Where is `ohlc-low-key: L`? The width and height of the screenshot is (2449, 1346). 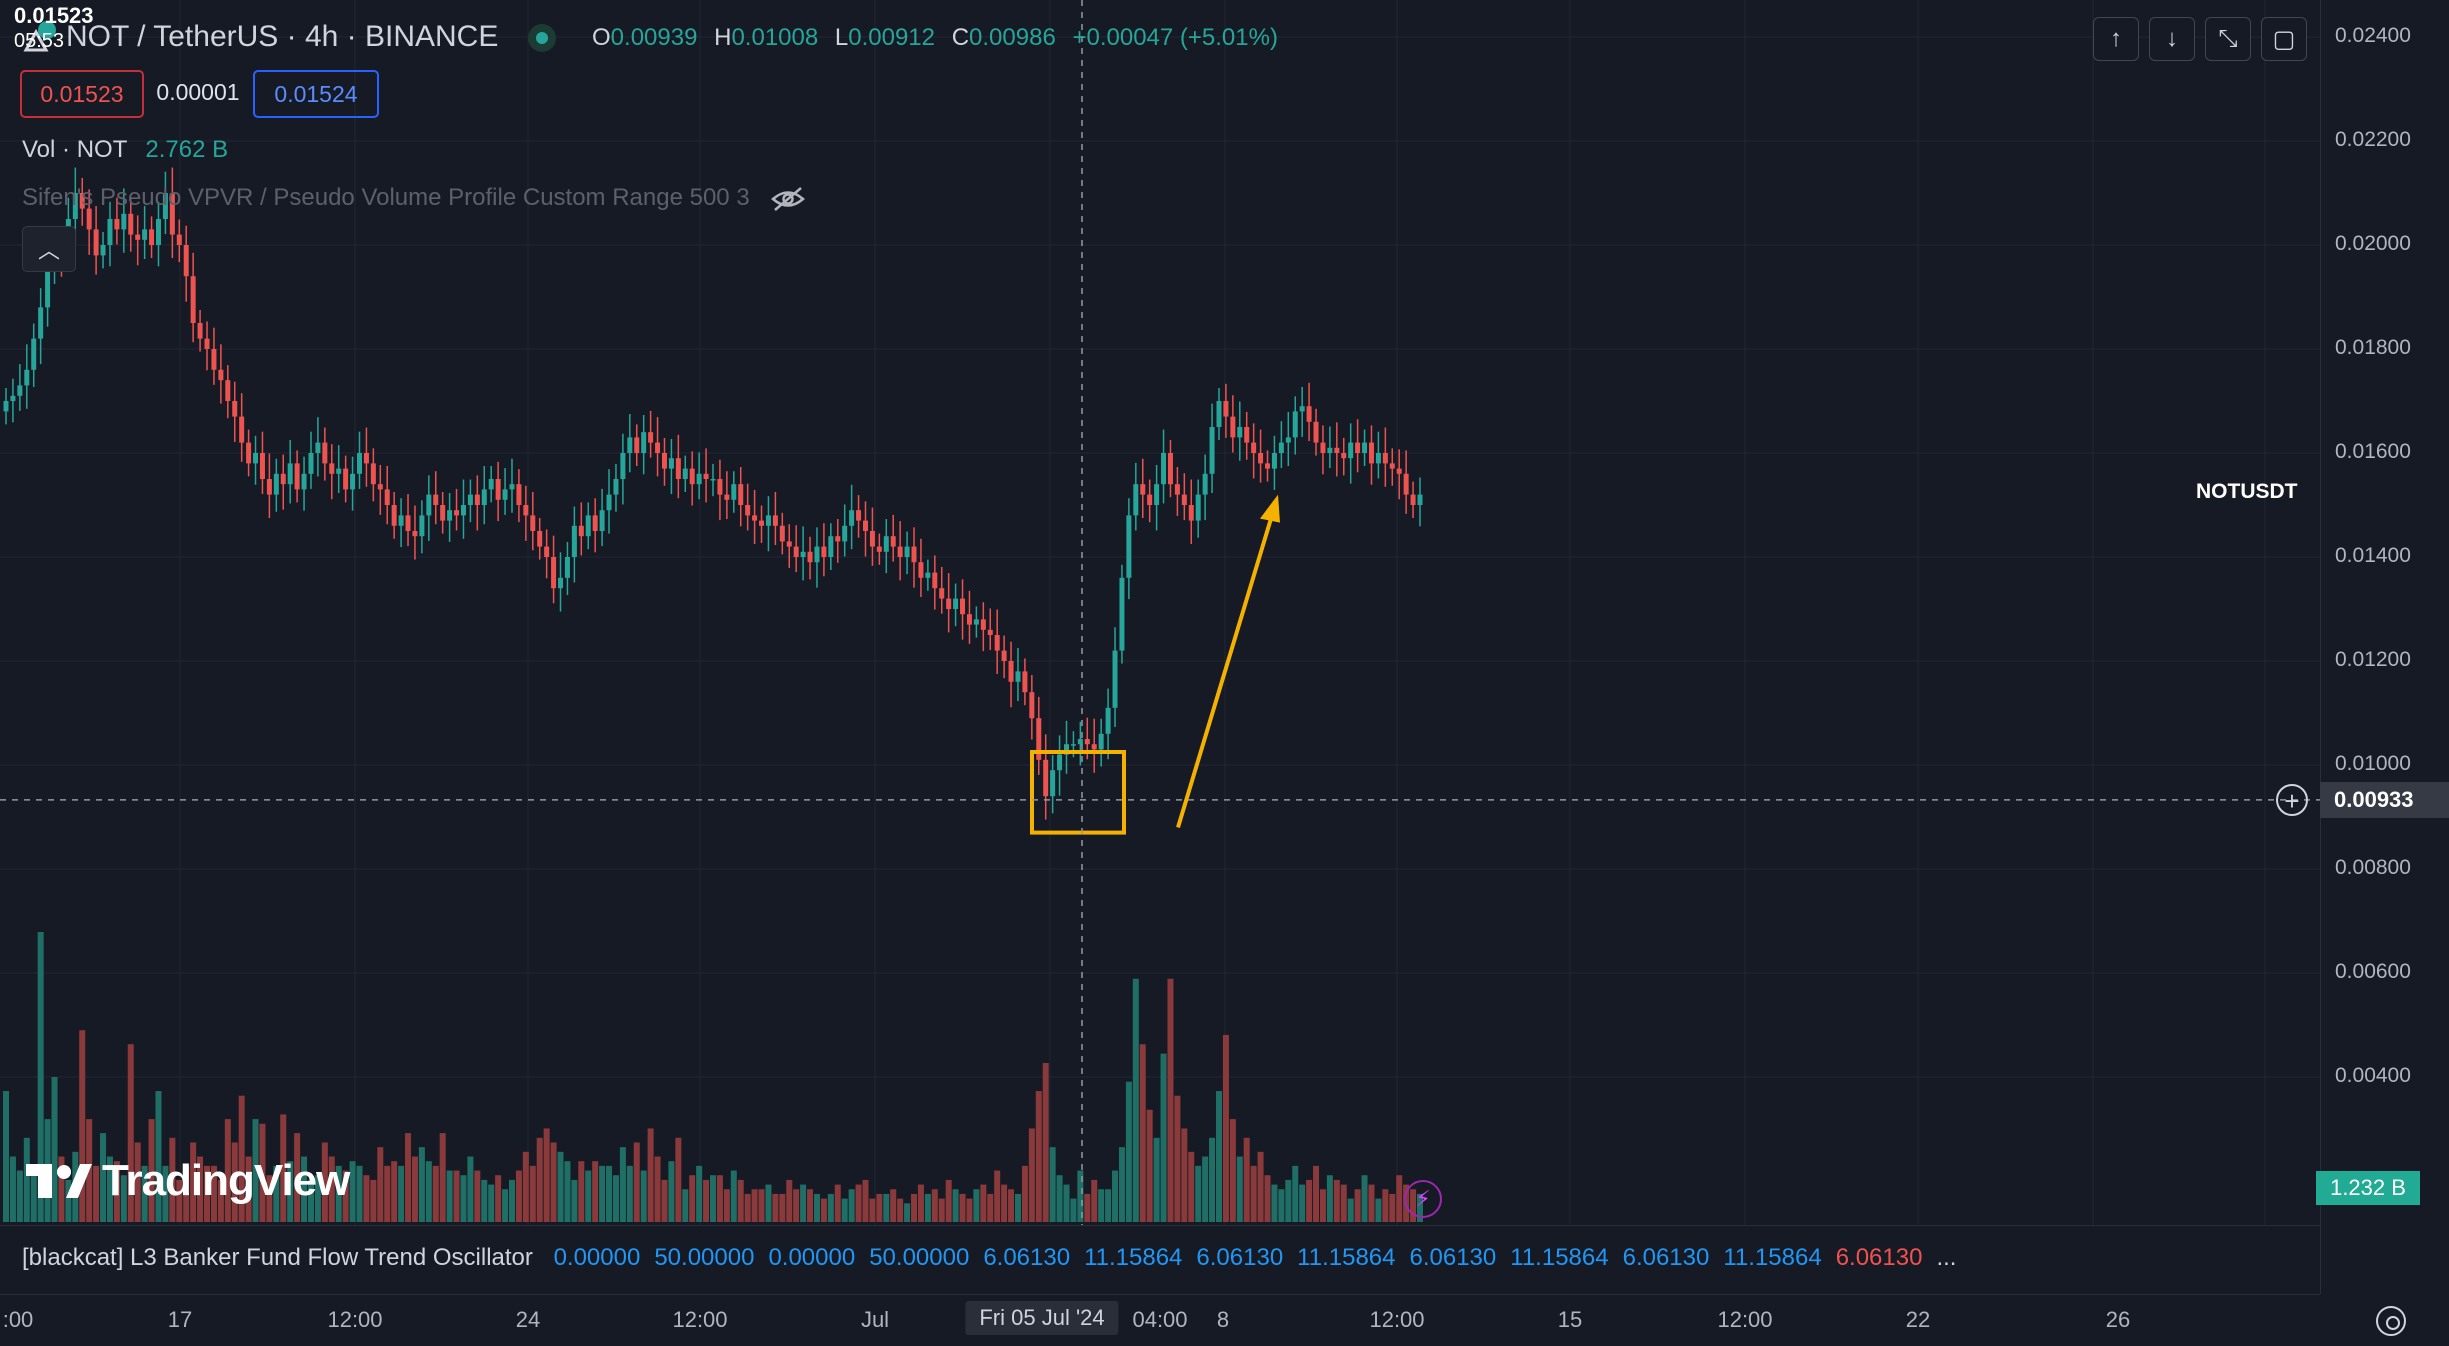 ohlc-low-key: L is located at coordinates (841, 37).